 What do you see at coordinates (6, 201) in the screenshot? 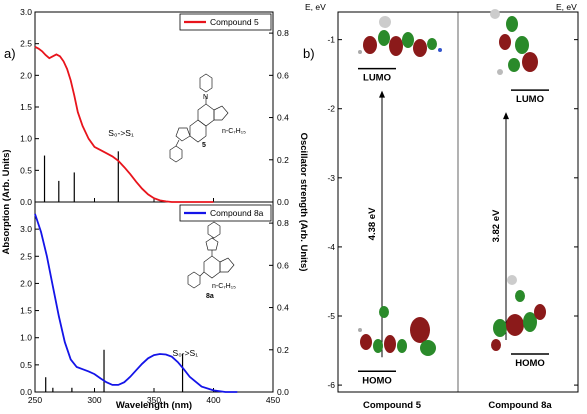
I see `y-axis-label: Absorption (Arb. Units)` at bounding box center [6, 201].